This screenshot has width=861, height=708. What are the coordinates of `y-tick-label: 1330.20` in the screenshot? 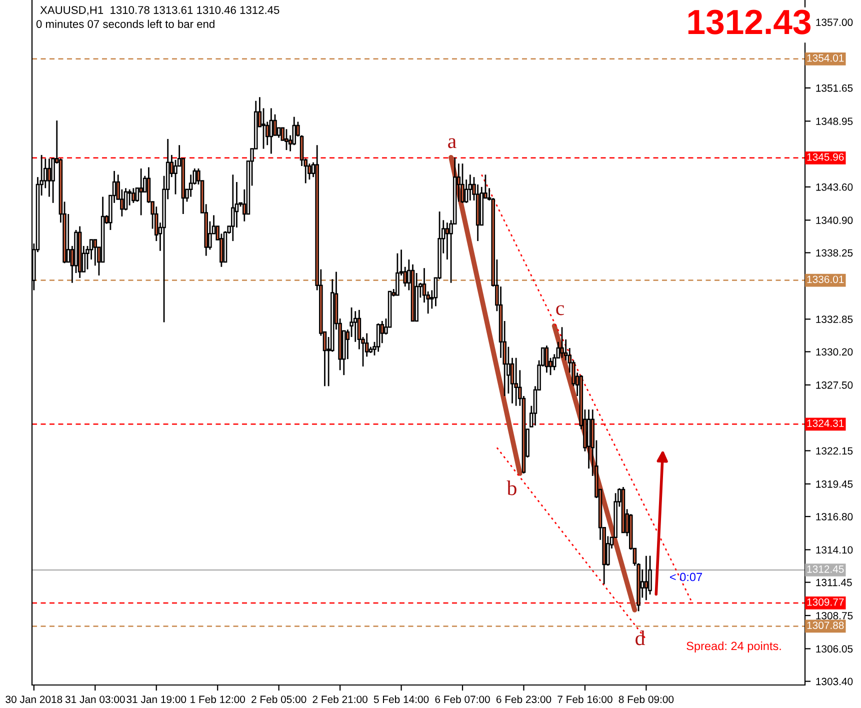 It's located at (834, 352).